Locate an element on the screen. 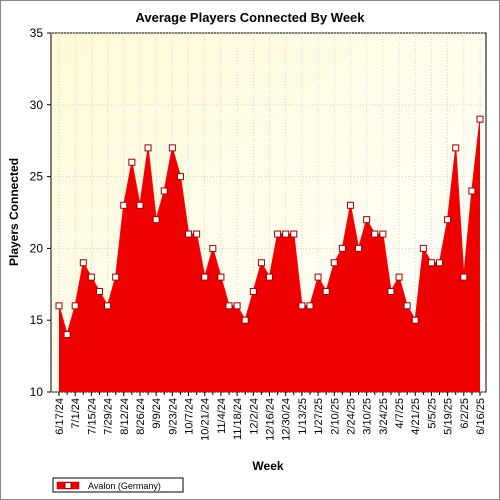 The height and width of the screenshot is (500, 500). x-tick-label: 4/7/25 is located at coordinates (400, 413).